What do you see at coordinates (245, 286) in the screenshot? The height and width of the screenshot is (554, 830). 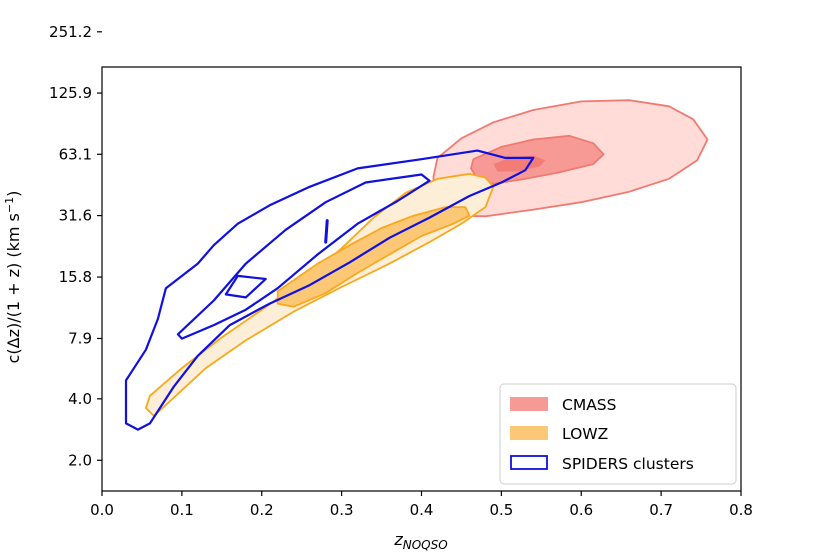 I see `spiders-clusters-contour-small` at bounding box center [245, 286].